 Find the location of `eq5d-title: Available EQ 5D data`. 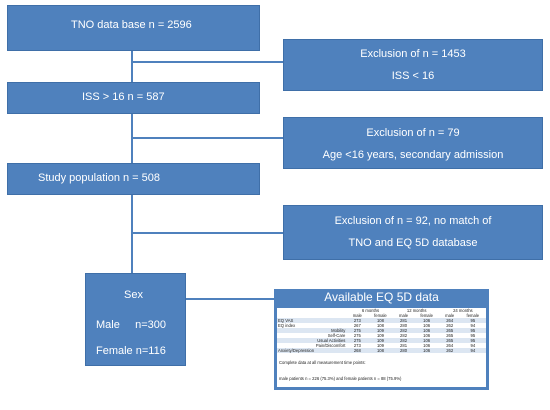

eq5d-title: Available EQ 5D data is located at coordinates (381, 297).